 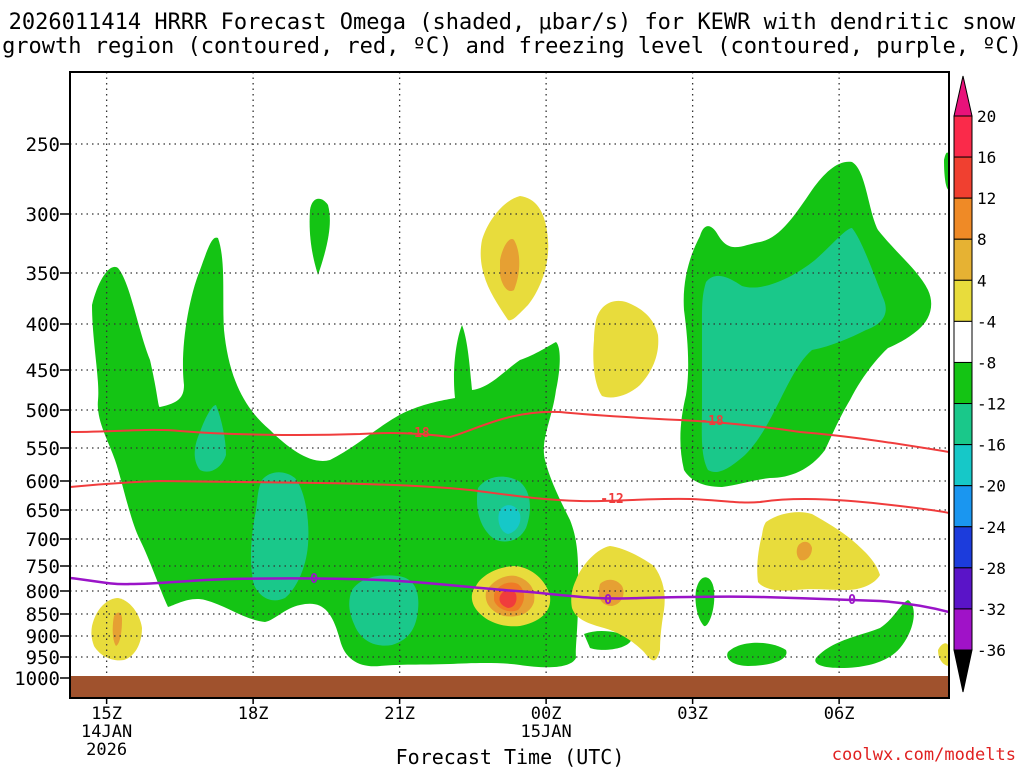 What do you see at coordinates (43, 215) in the screenshot?
I see `y-tick-label: 300` at bounding box center [43, 215].